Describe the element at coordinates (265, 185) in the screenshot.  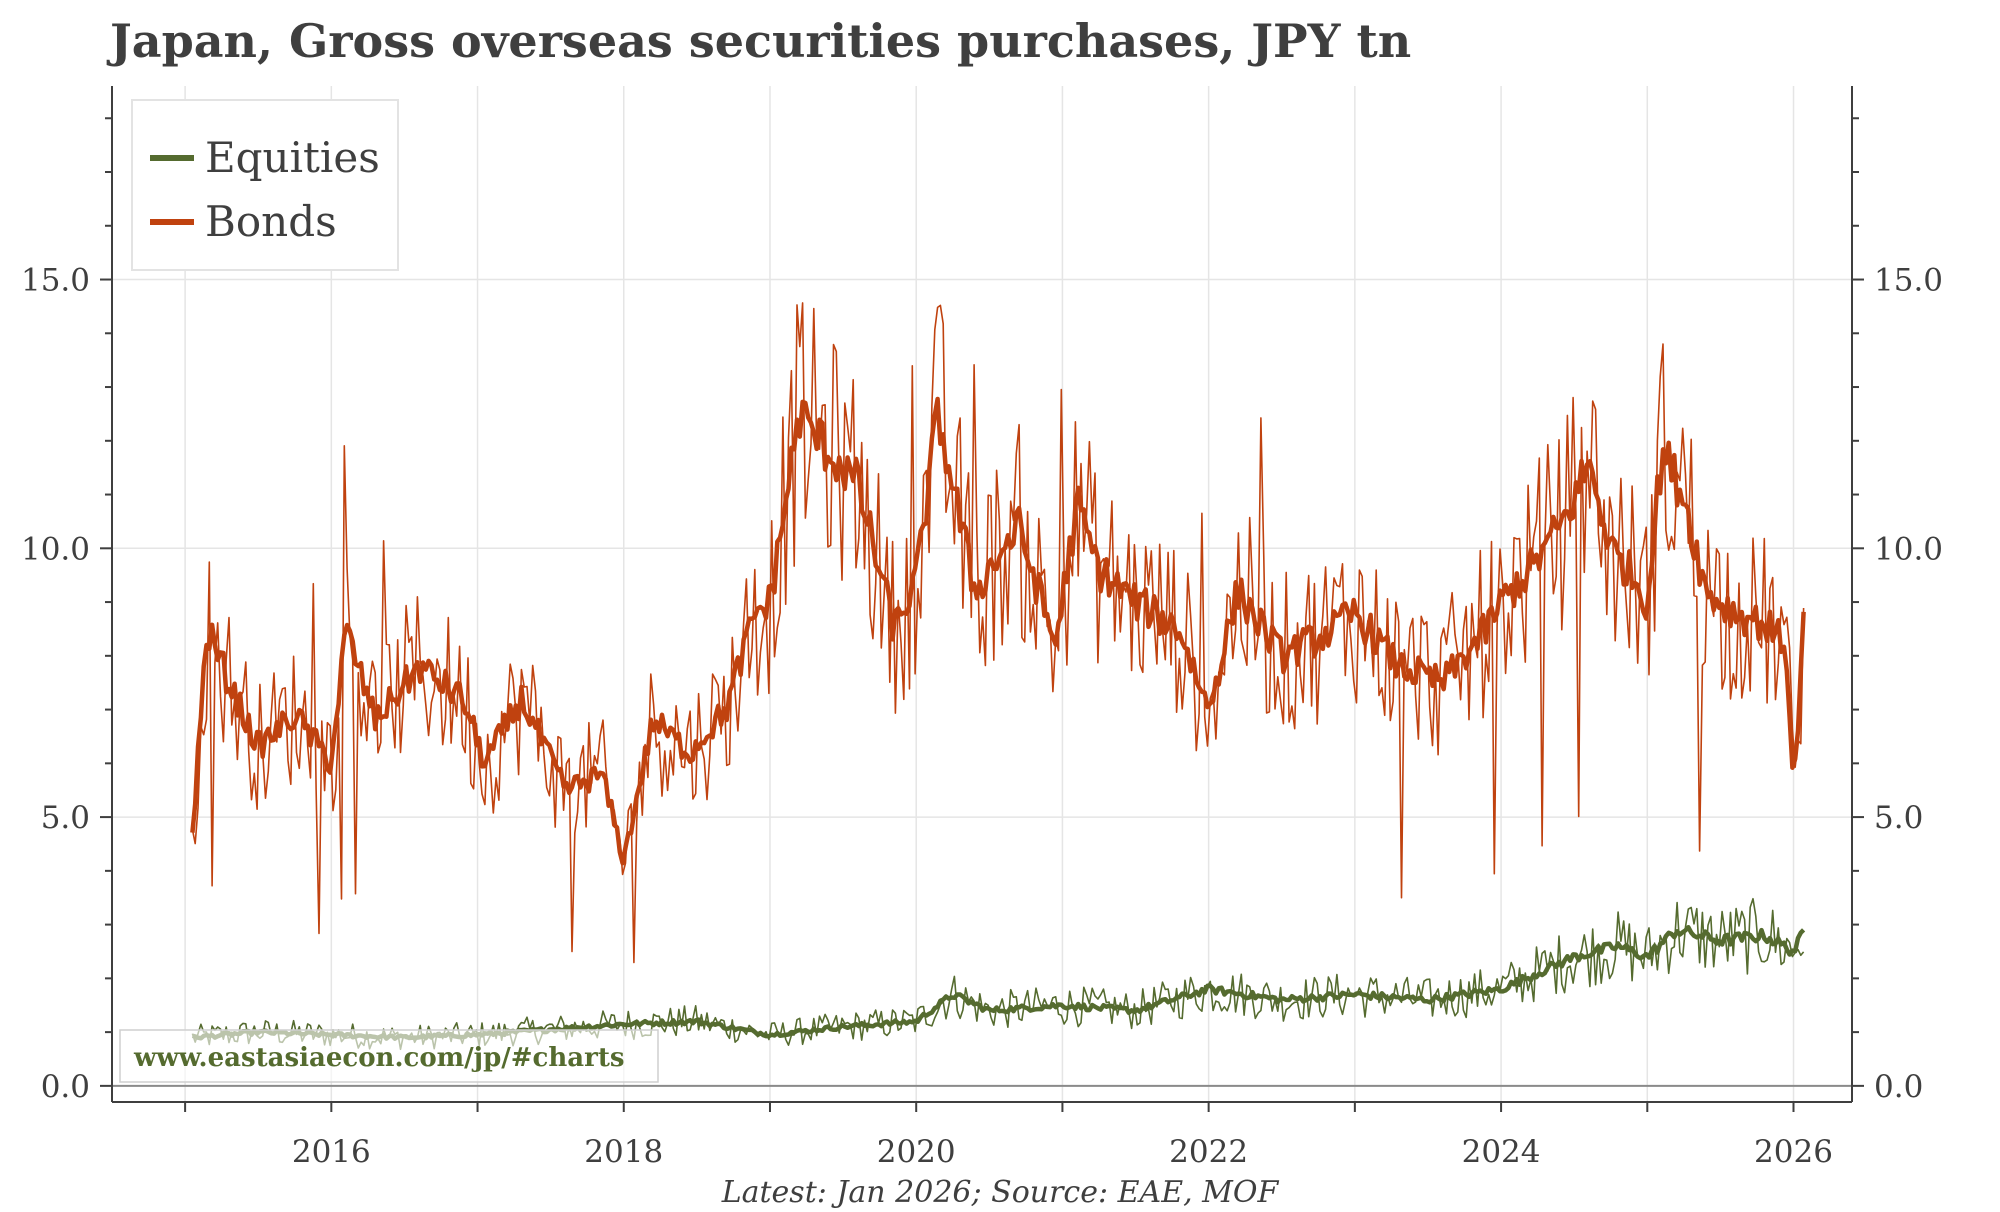
I see `legend: Equities Bonds` at that location.